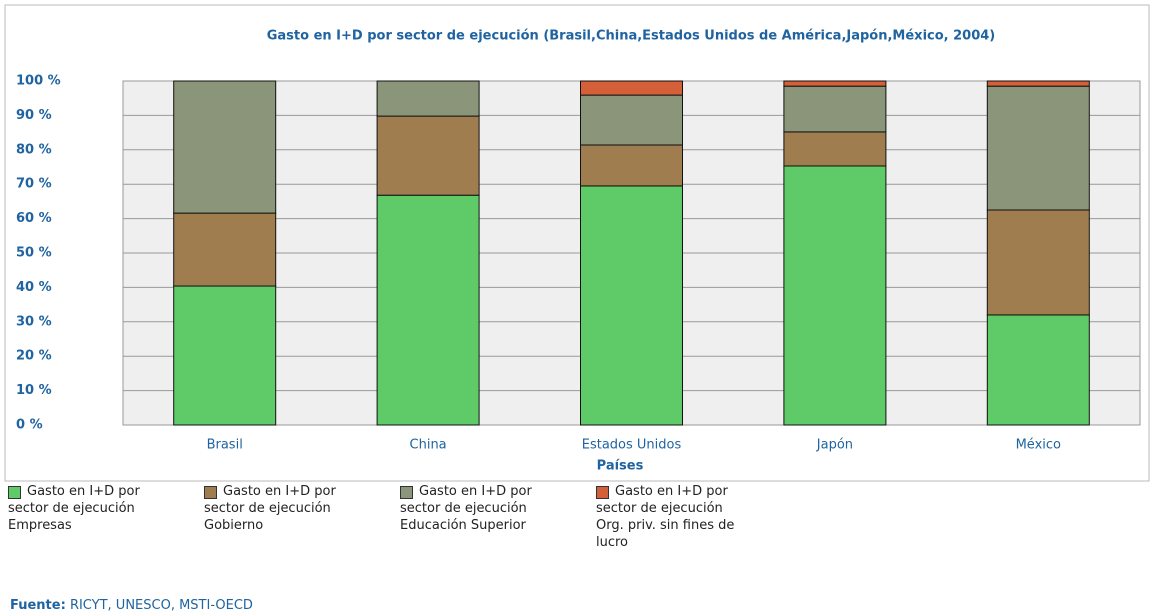 This screenshot has width=1155, height=615. What do you see at coordinates (34, 115) in the screenshot?
I see `y-tick-label: 90 %` at bounding box center [34, 115].